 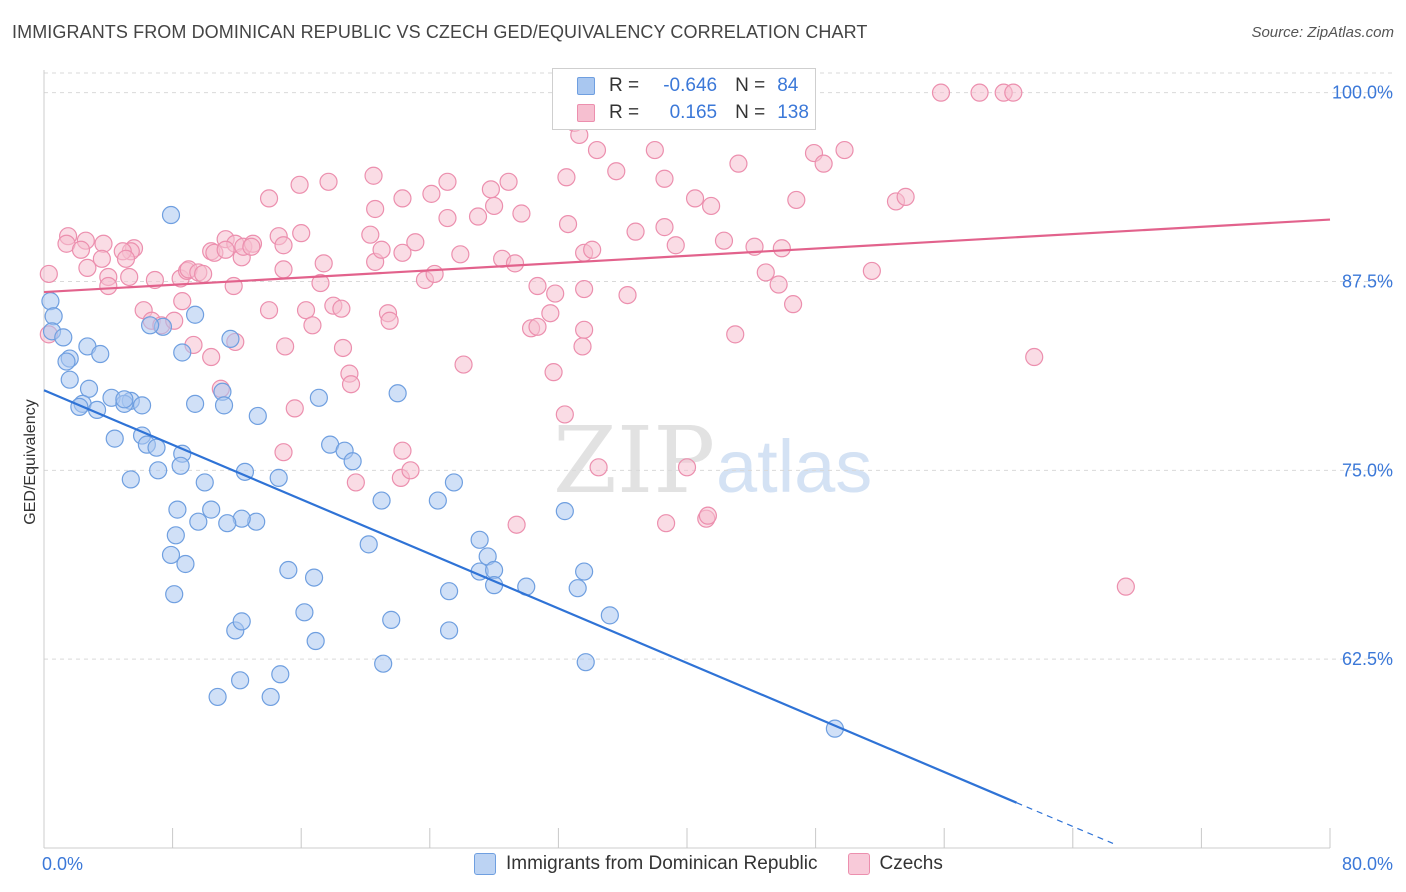 What do you see at coordinates (794, 466) in the screenshot?
I see `watermark-atlas: atlas` at bounding box center [794, 466].